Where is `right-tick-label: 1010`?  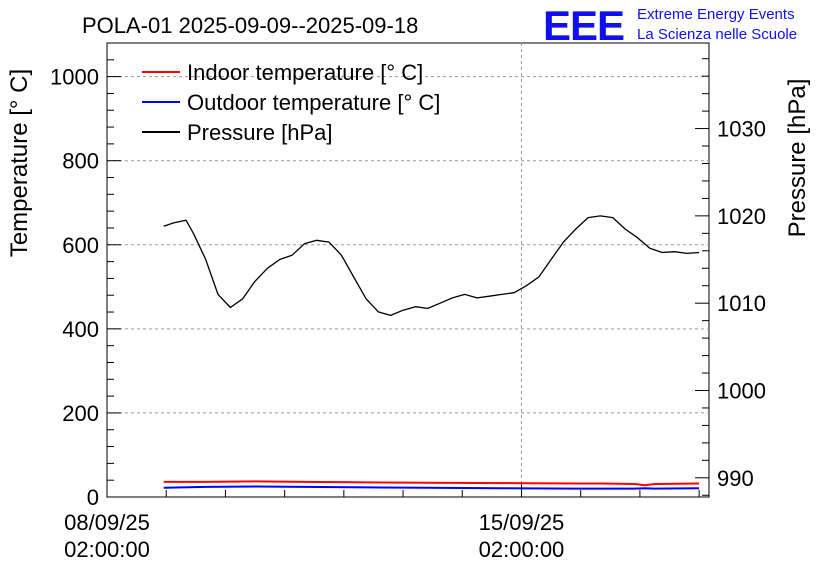
right-tick-label: 1010 is located at coordinates (741, 303).